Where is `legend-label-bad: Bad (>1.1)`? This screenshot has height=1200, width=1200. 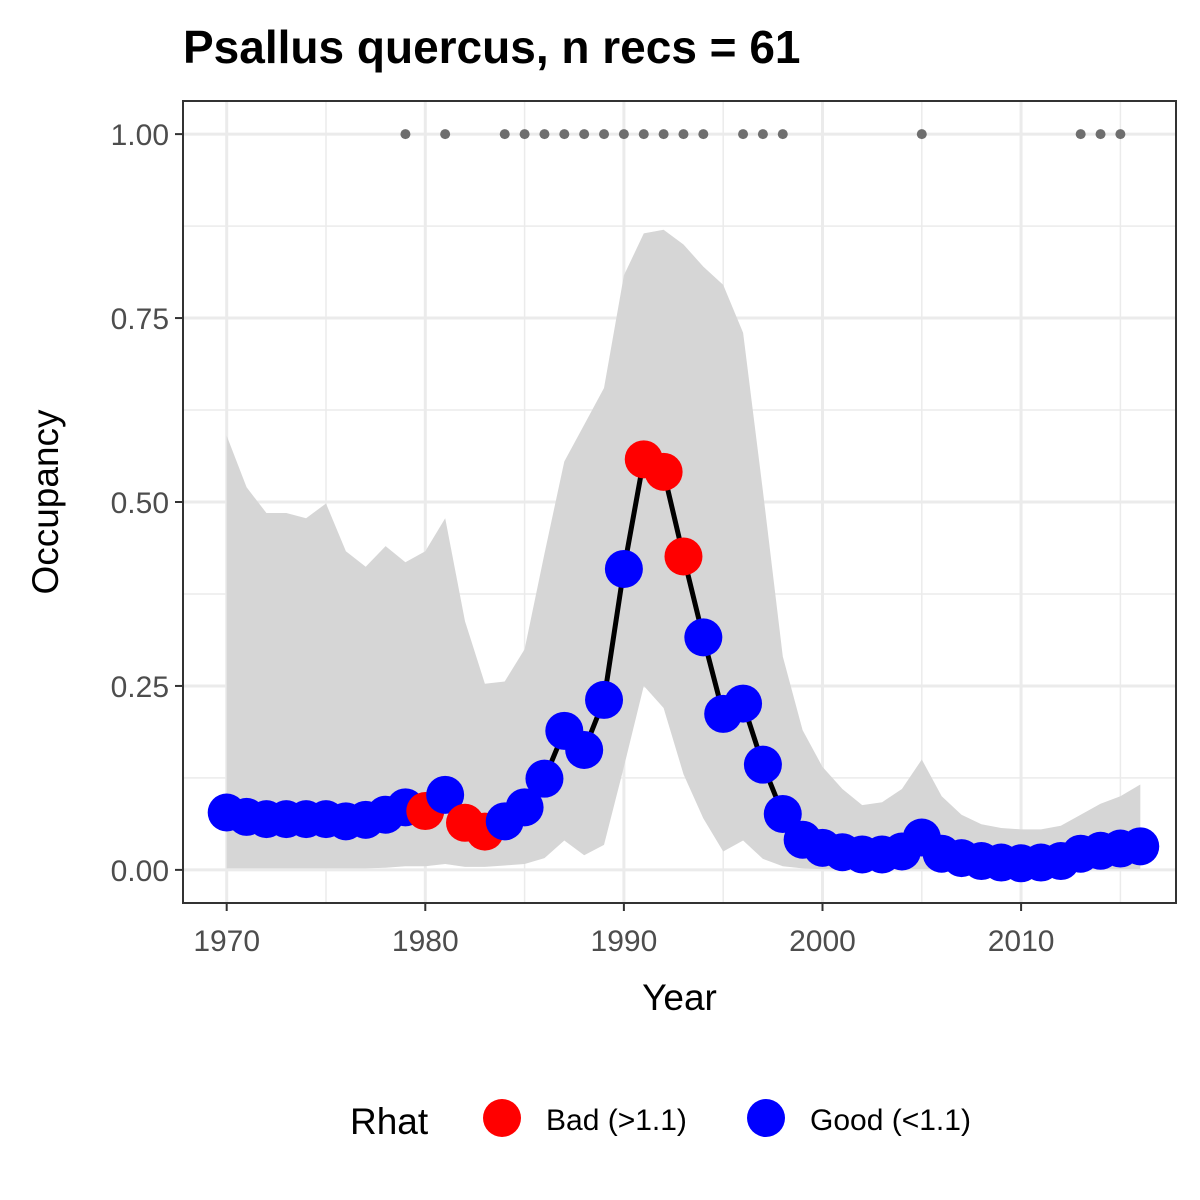
legend-label-bad: Bad (>1.1) is located at coordinates (616, 1120).